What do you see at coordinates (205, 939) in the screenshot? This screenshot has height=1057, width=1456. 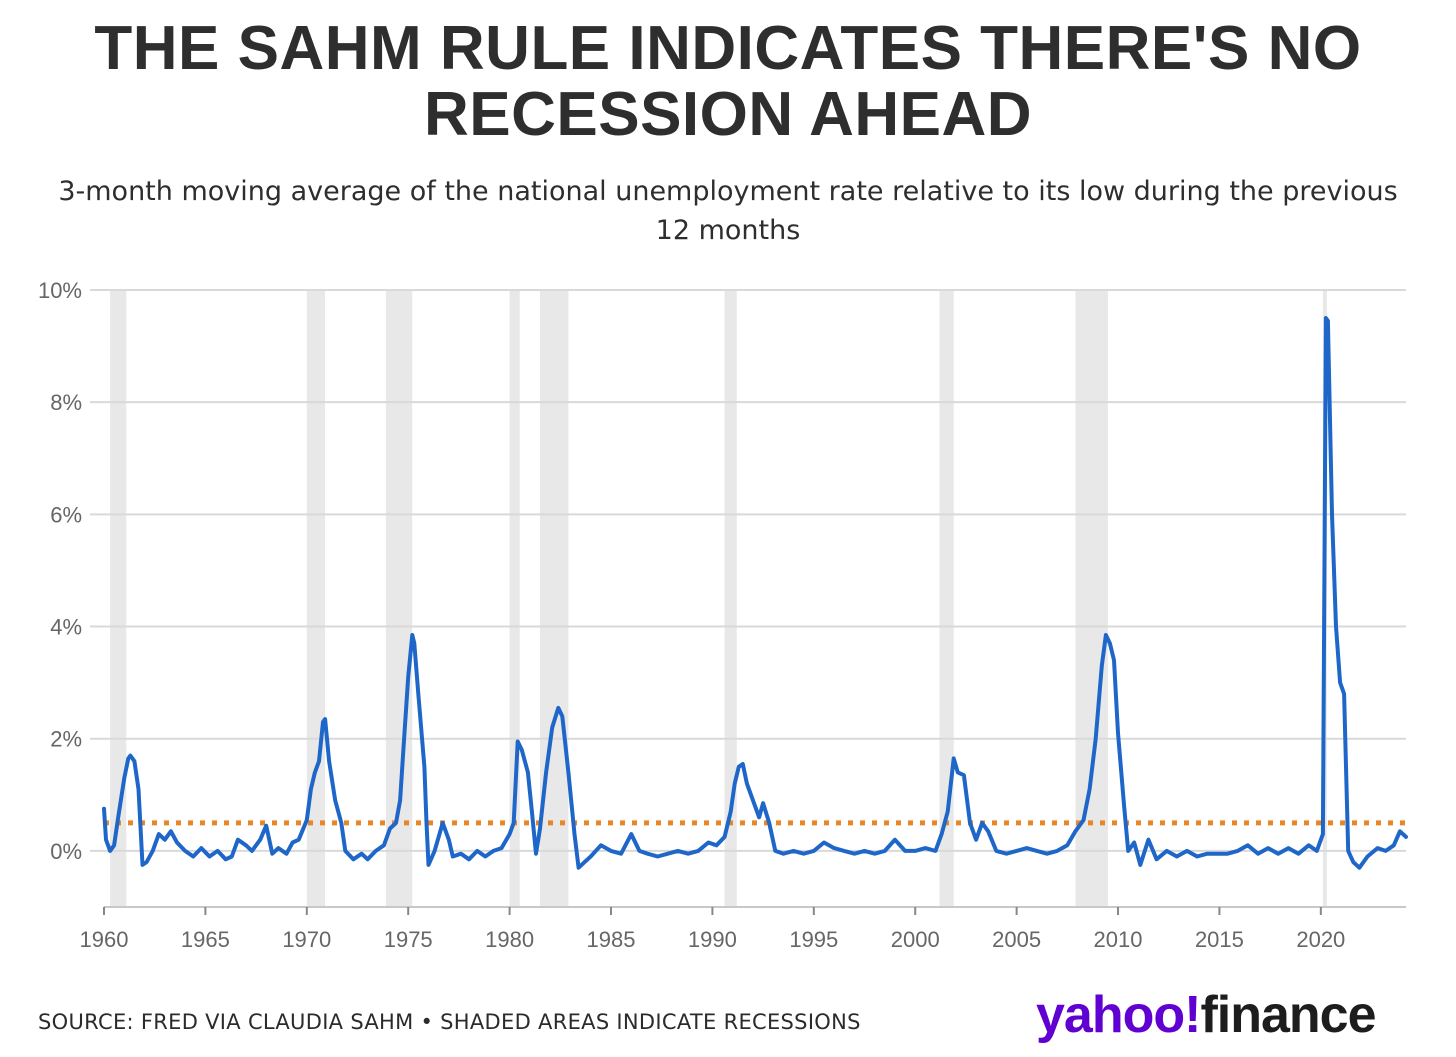 I see `x-tick-label: 1965` at bounding box center [205, 939].